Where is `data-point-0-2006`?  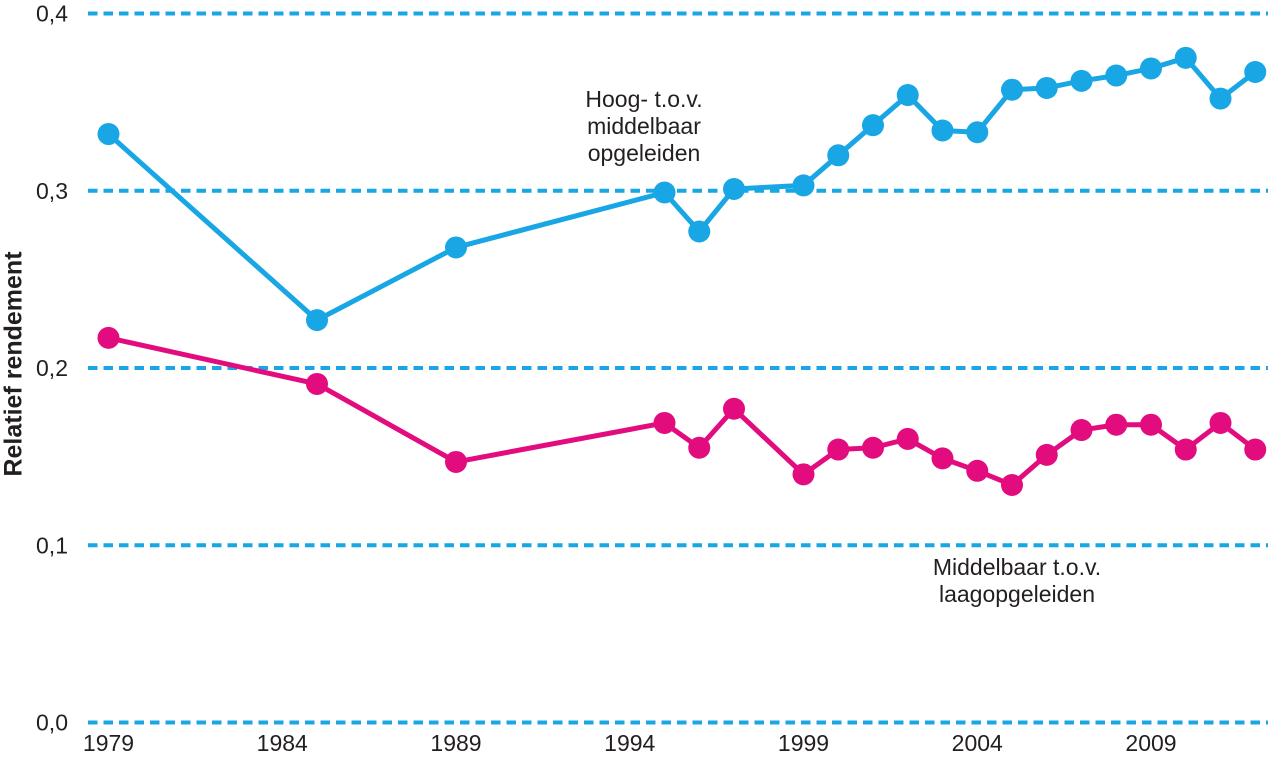
data-point-0-2006 is located at coordinates (1046, 87).